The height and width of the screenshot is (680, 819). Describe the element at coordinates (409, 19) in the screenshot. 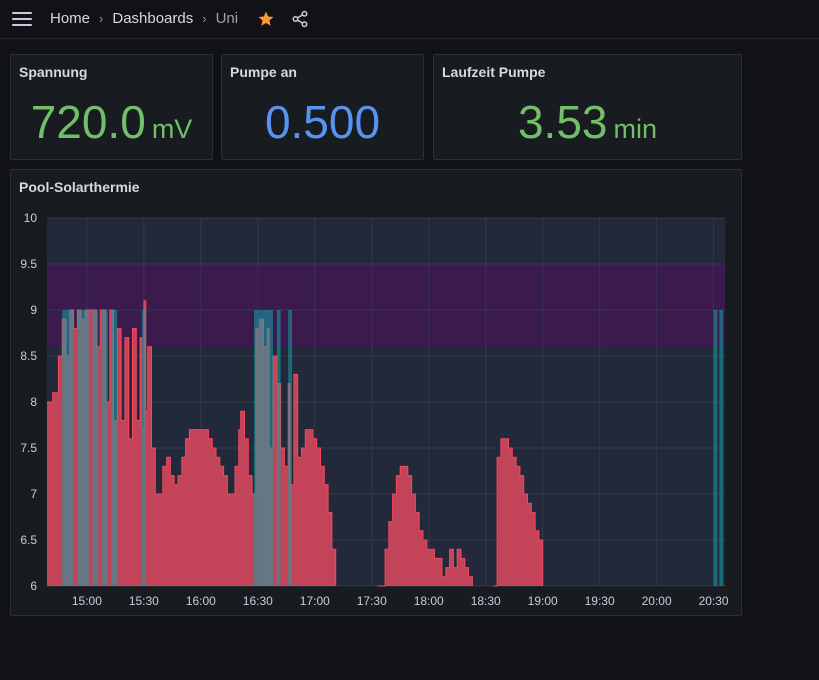

I see `top-navbar: Home › Dashboards › Uni` at that location.